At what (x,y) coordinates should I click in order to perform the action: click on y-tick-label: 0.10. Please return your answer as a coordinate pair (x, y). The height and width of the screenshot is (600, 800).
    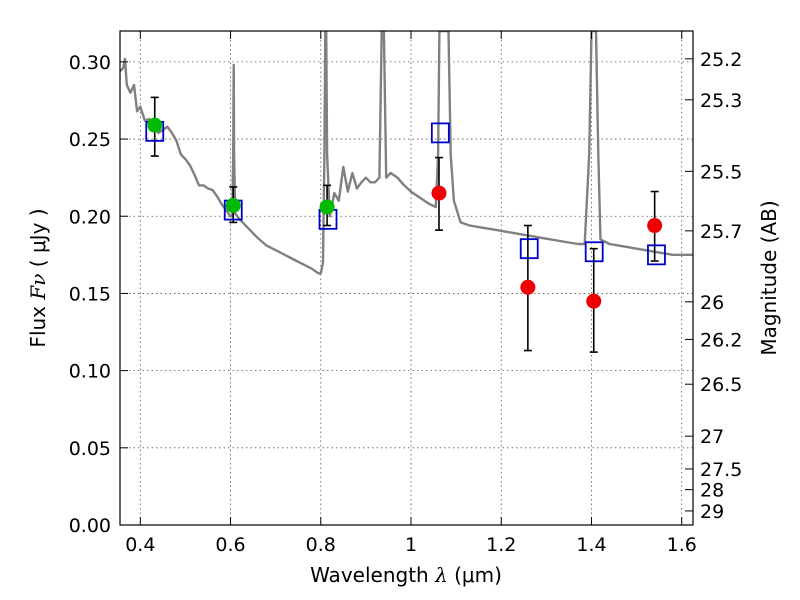
    Looking at the image, I should click on (90, 372).